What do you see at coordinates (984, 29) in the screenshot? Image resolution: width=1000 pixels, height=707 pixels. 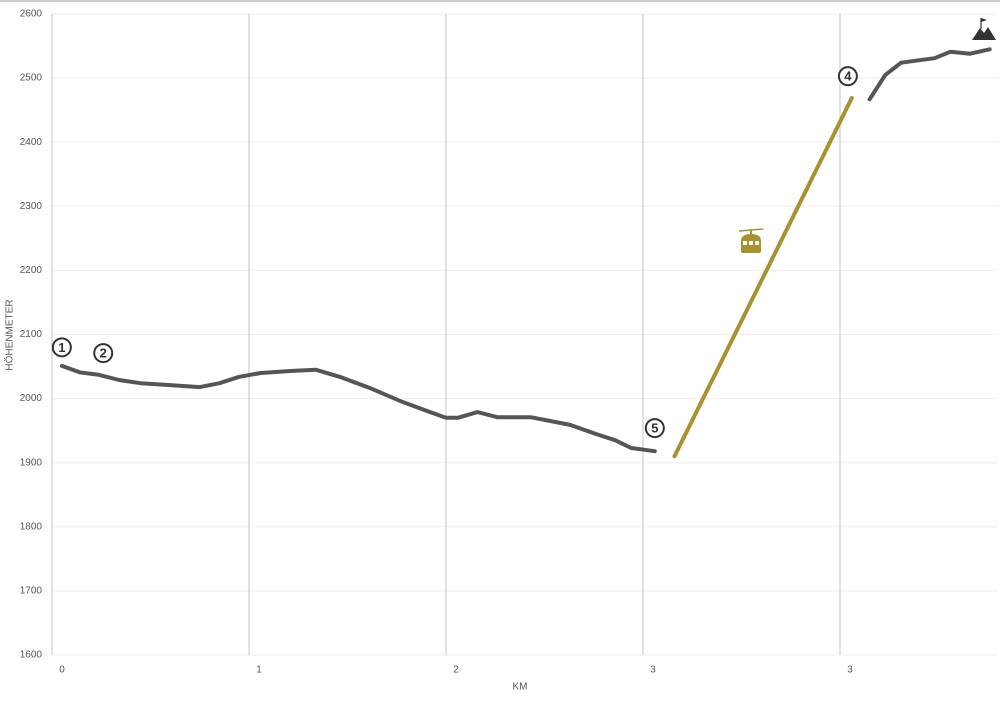 I see `summit-icon` at bounding box center [984, 29].